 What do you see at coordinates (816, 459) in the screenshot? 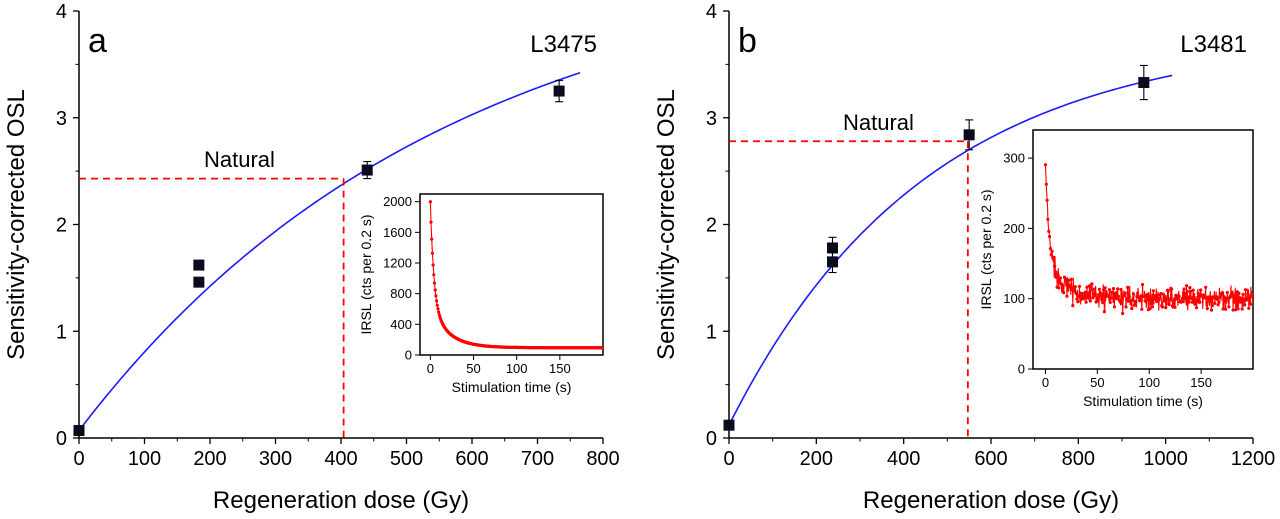
I see `x-tick-label: 200` at bounding box center [816, 459].